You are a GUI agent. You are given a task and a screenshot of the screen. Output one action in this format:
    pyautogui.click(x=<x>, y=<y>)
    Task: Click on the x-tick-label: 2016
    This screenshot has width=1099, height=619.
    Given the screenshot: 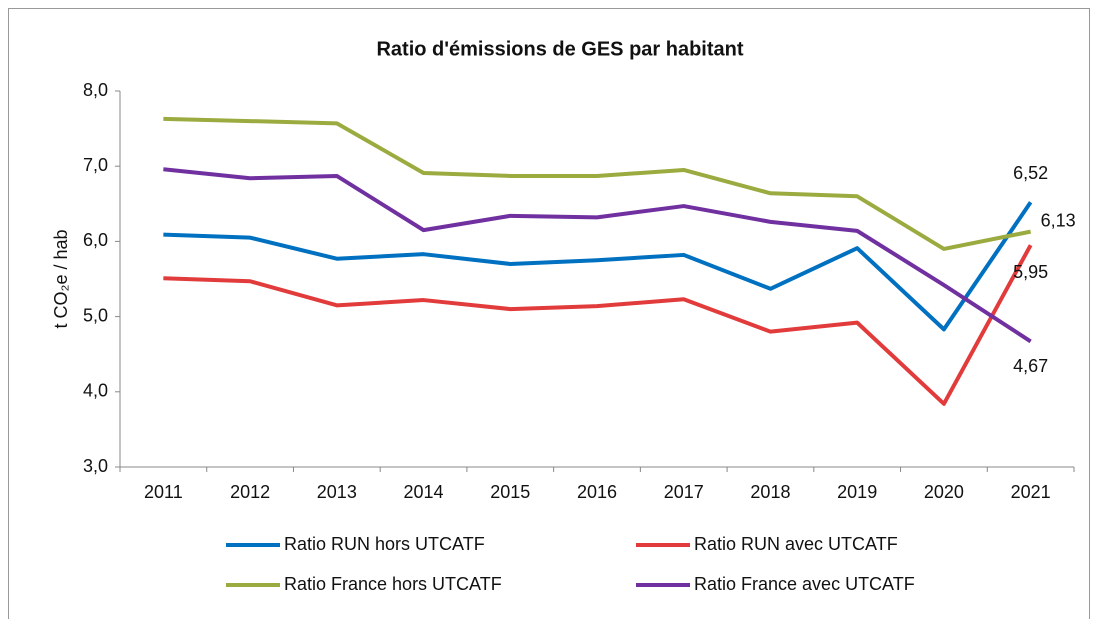 What is the action you would take?
    pyautogui.click(x=597, y=492)
    